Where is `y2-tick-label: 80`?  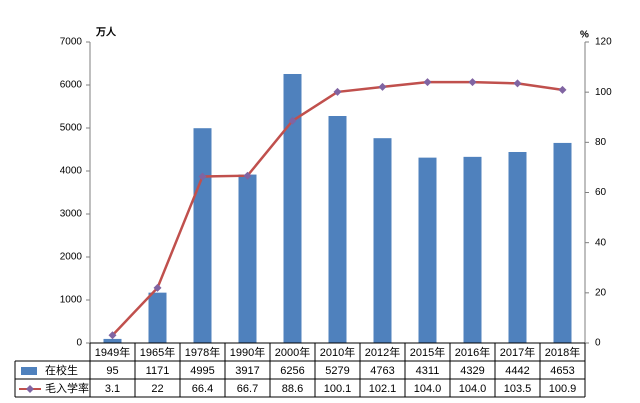 y2-tick-label: 80 is located at coordinates (601, 142).